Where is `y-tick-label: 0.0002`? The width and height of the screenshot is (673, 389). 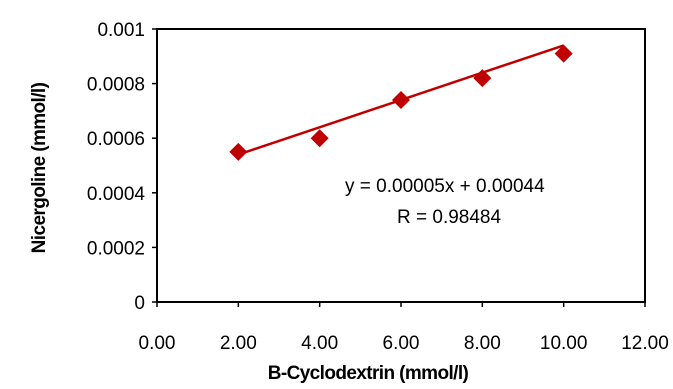 y-tick-label: 0.0002 is located at coordinates (116, 248).